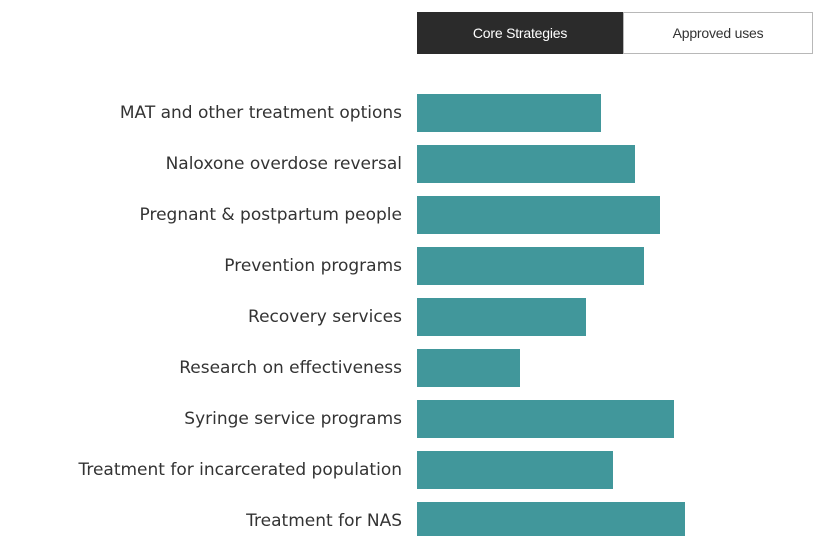 This screenshot has width=813, height=536. I want to click on category-label: Research on effectiveness, so click(290, 368).